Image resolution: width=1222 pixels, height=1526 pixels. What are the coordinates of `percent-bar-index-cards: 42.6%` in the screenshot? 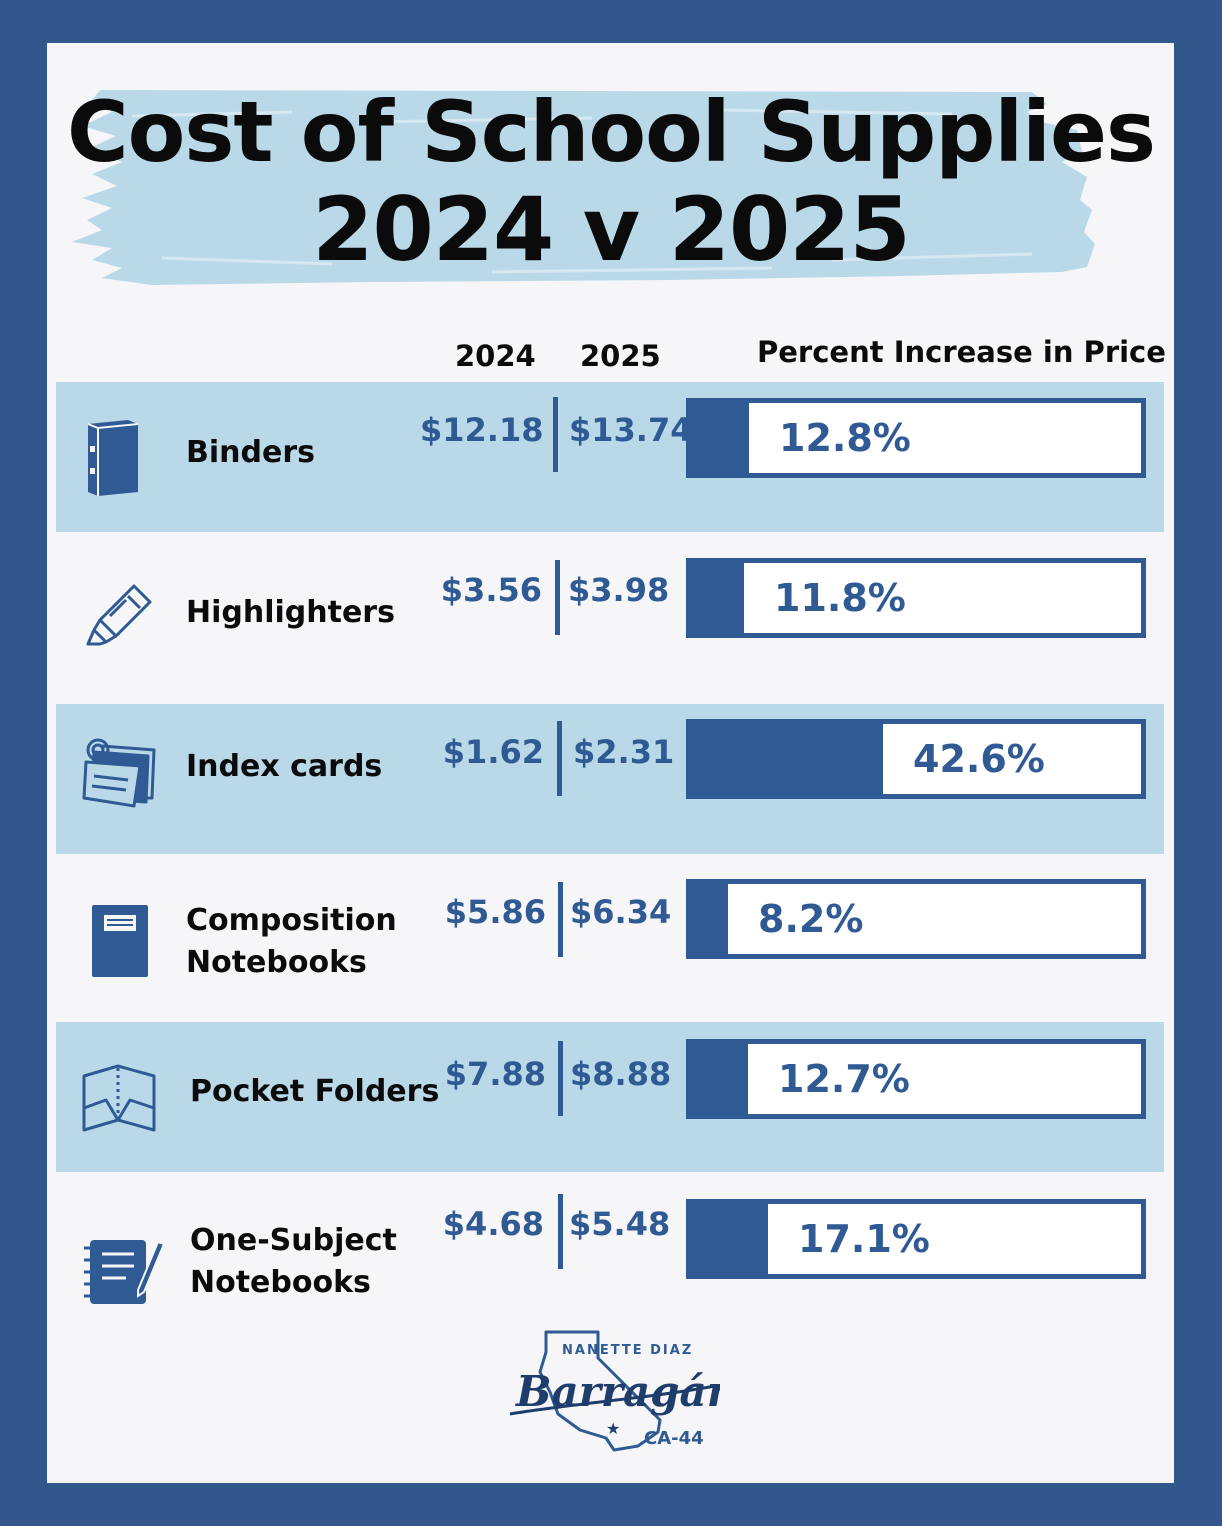 It's located at (916, 759).